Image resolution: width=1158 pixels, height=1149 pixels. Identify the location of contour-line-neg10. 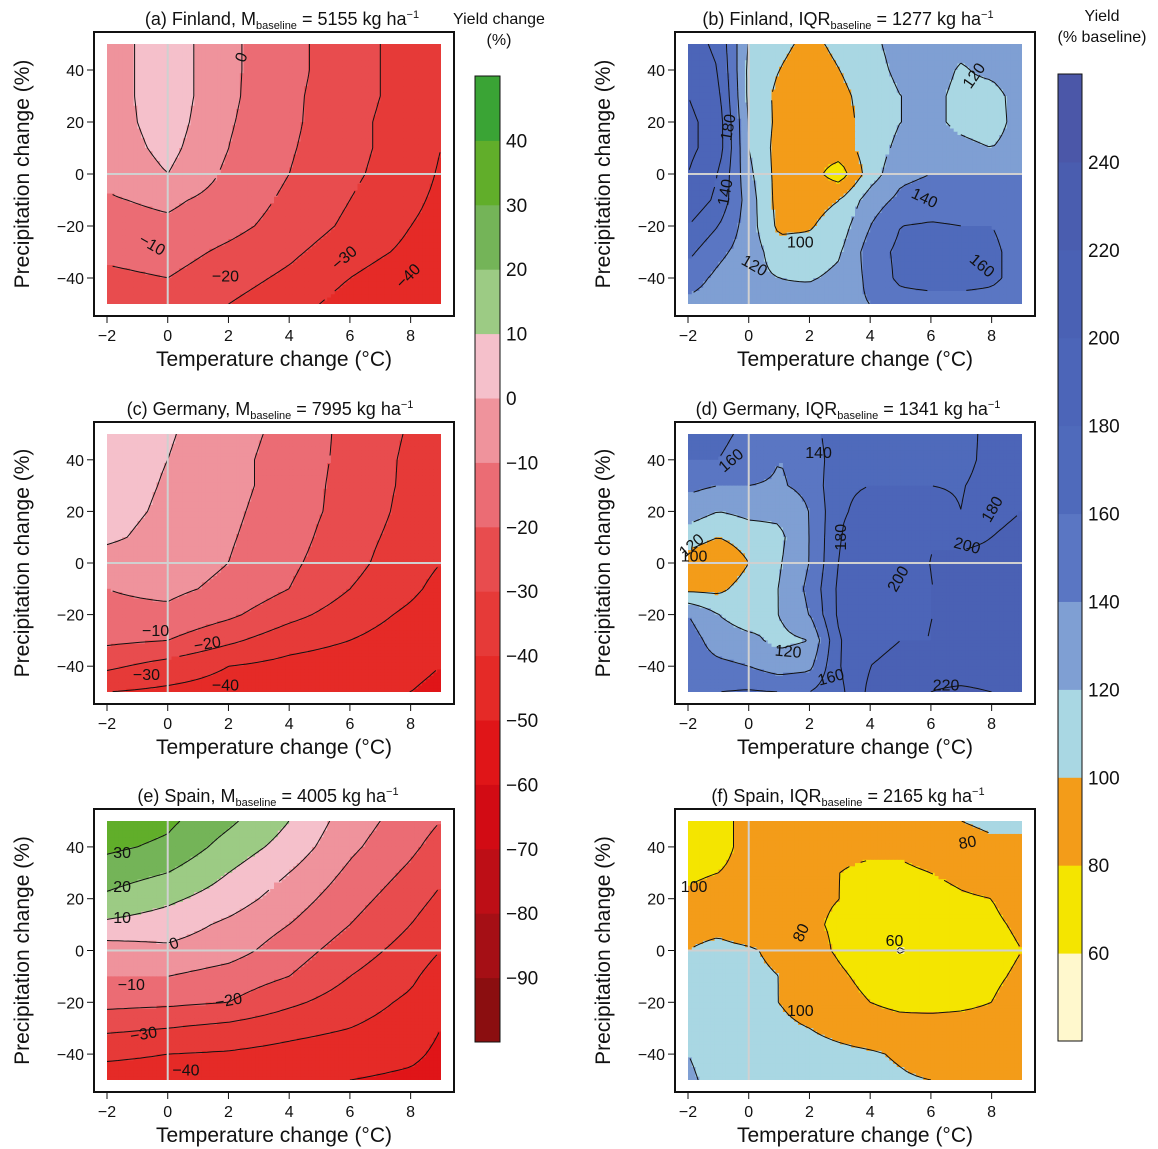
(188, 518).